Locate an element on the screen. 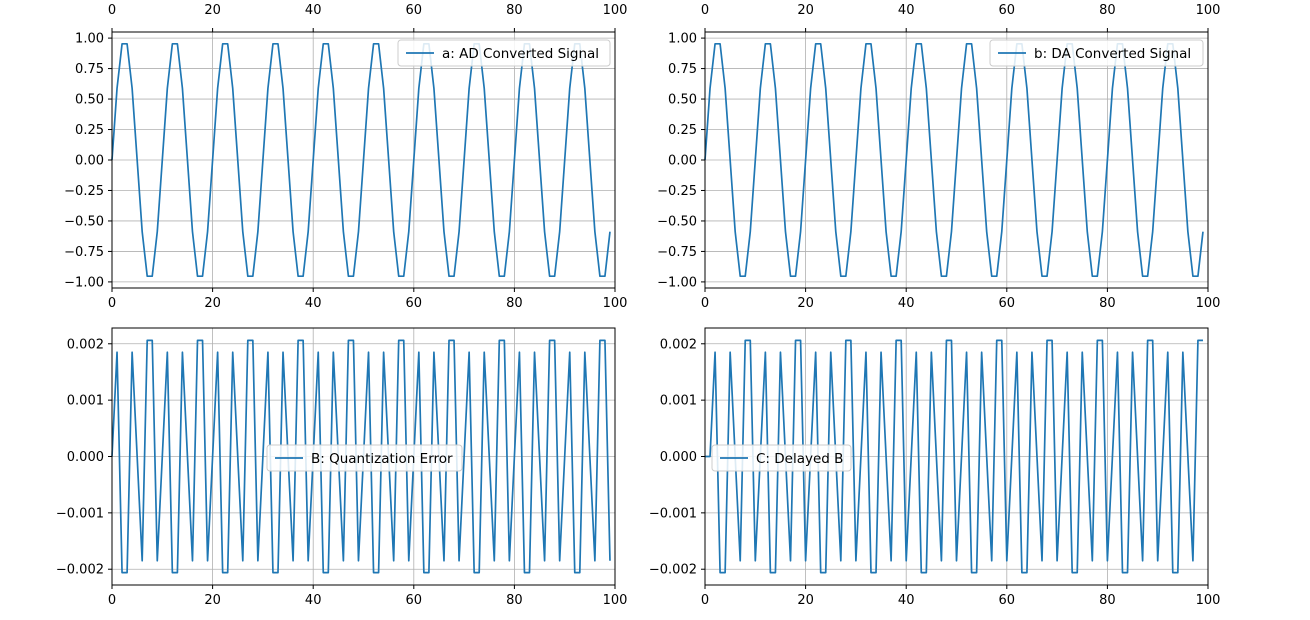 This screenshot has height=620, width=1310. legend-label: C: Delayed B is located at coordinates (799, 459).